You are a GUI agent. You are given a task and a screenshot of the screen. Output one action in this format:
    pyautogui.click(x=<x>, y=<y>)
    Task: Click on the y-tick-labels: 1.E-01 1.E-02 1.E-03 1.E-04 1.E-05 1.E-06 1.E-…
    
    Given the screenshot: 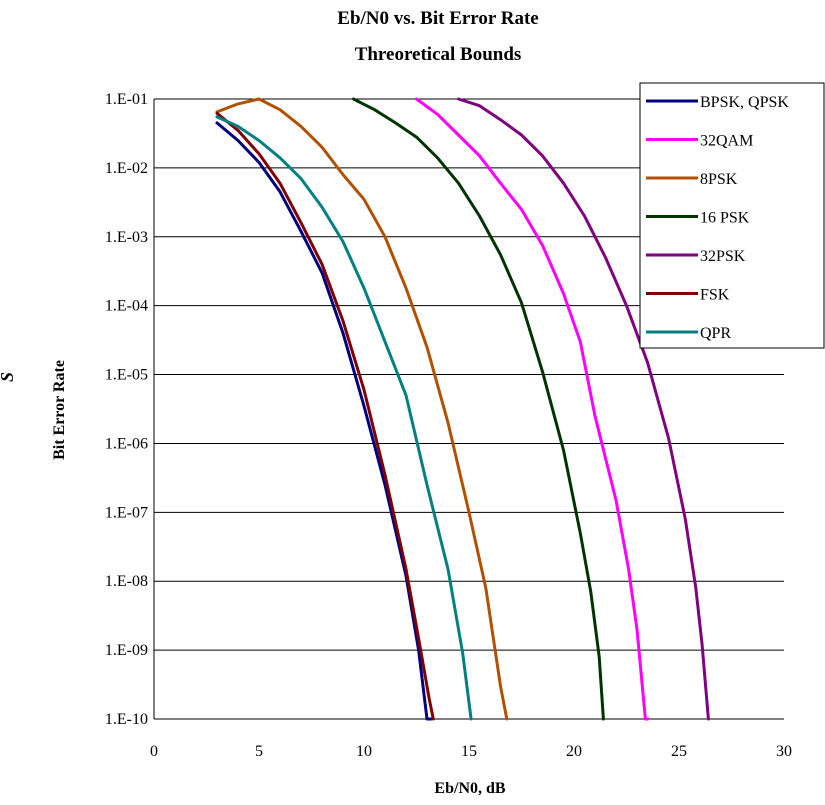 What is the action you would take?
    pyautogui.click(x=126, y=409)
    